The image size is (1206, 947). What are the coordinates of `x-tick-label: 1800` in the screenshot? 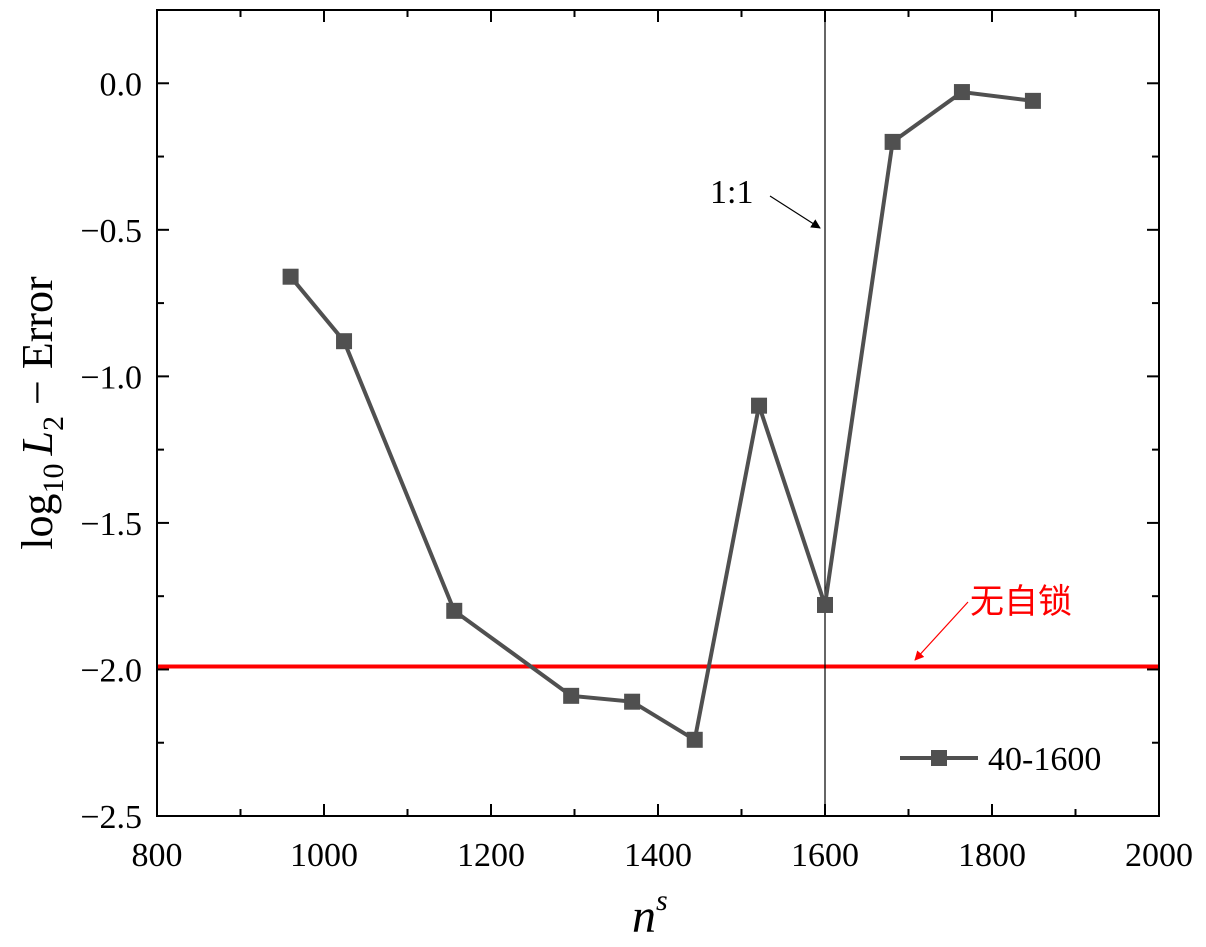 It's located at (992, 855).